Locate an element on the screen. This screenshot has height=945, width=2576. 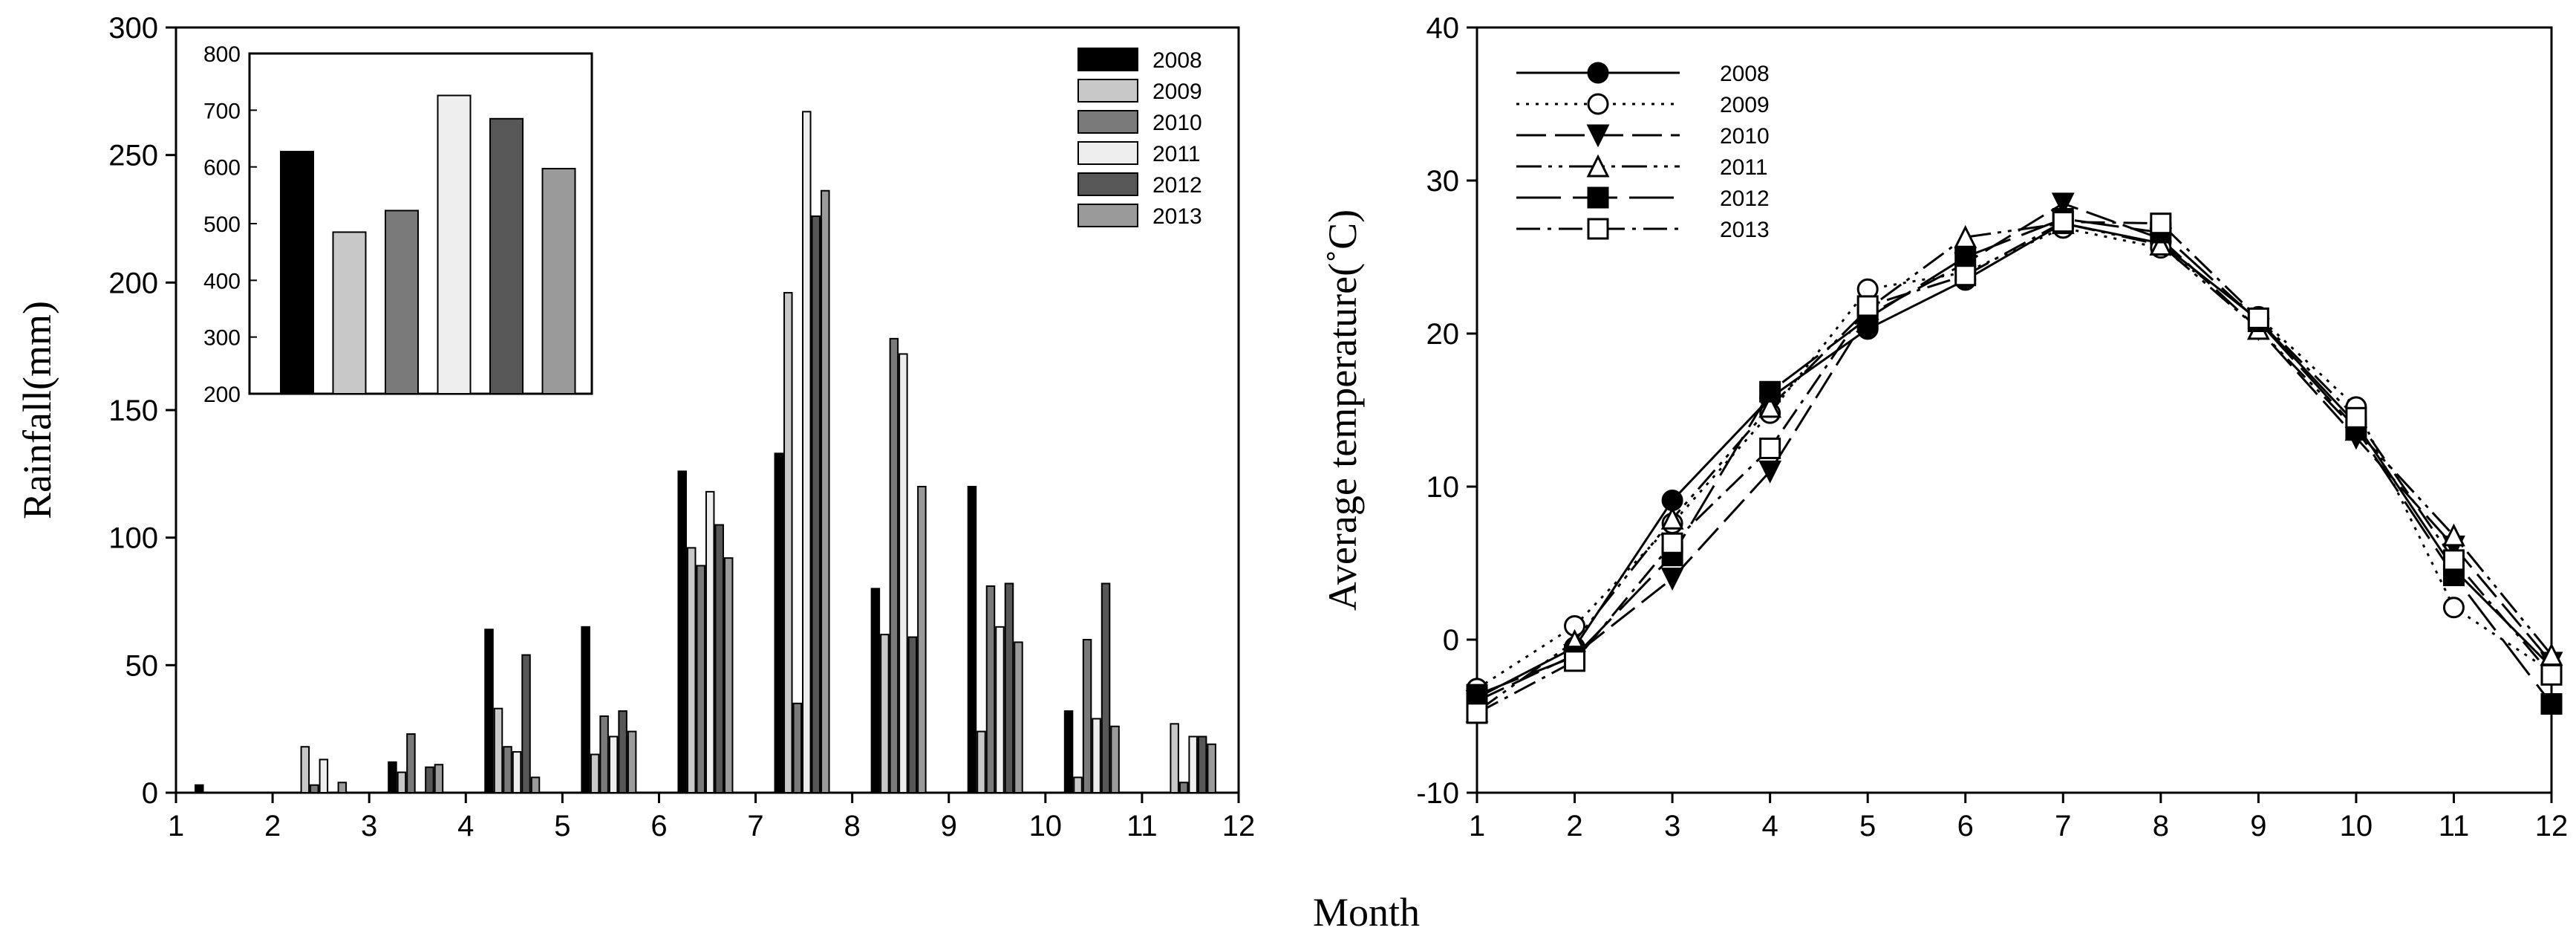
rainfall-bar-2009-m9 is located at coordinates (981, 762).